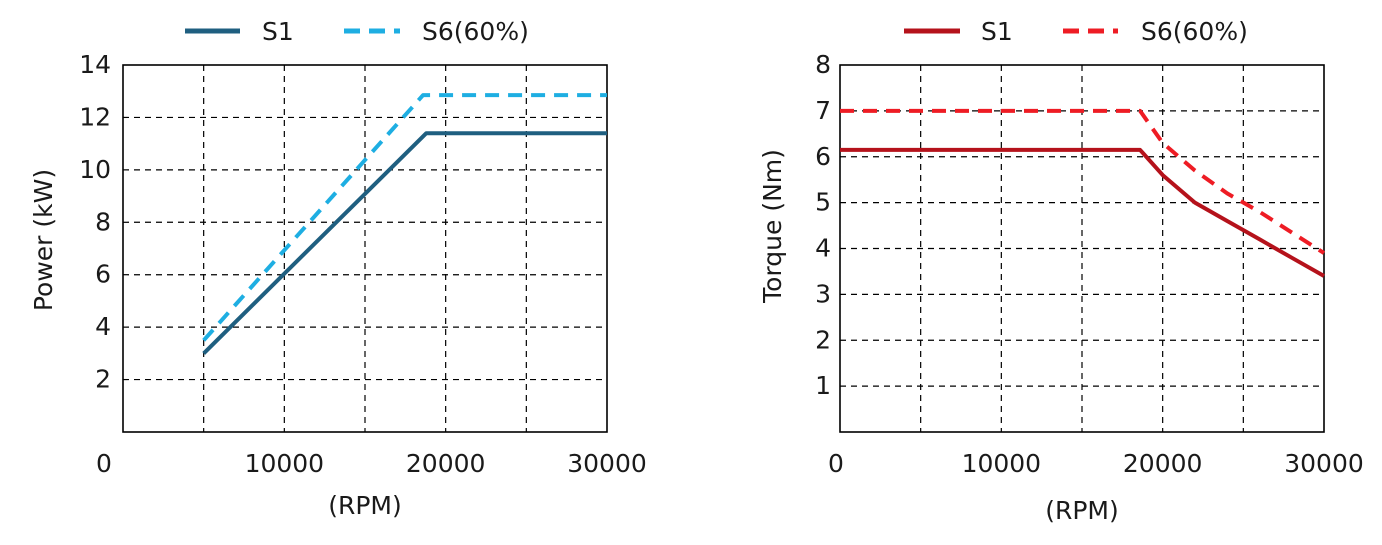 The image size is (1382, 545). I want to click on y-tick-label: 5, so click(823, 202).